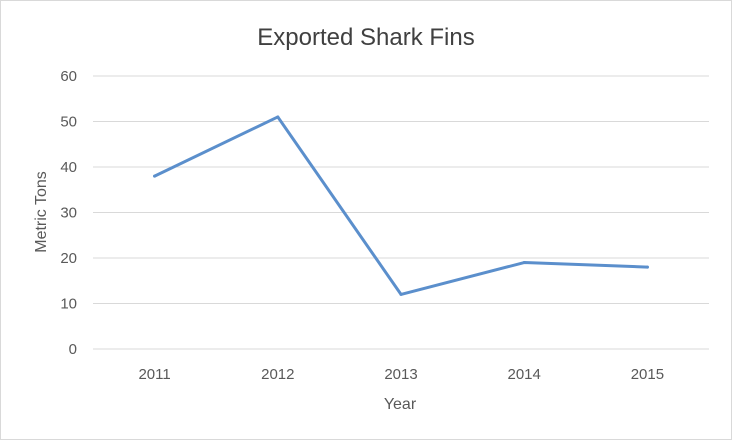 This screenshot has width=732, height=440. Describe the element at coordinates (41, 212) in the screenshot. I see `y-axis-label: Metric Tons` at that location.